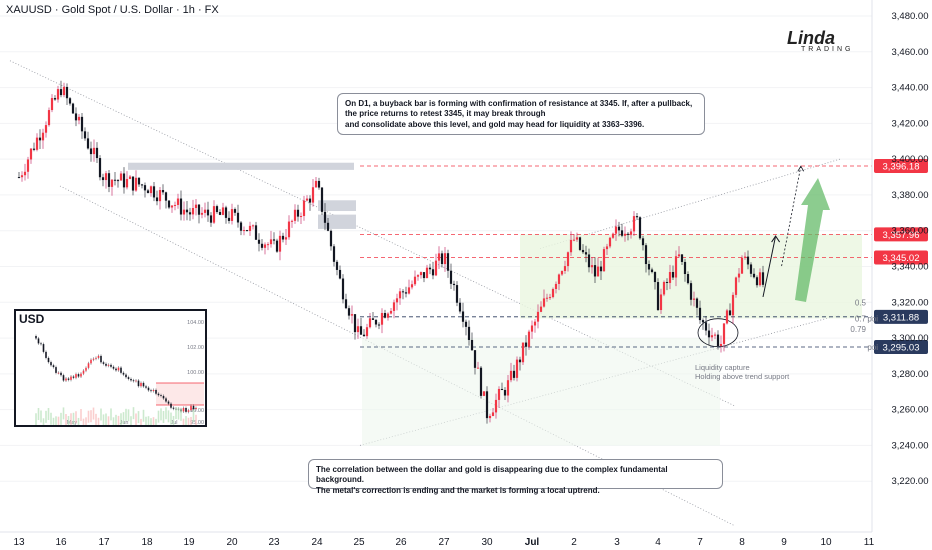 Image resolution: width=932 pixels, height=550 pixels. What do you see at coordinates (796, 233) in the screenshot?
I see `projection-arrows` at bounding box center [796, 233].